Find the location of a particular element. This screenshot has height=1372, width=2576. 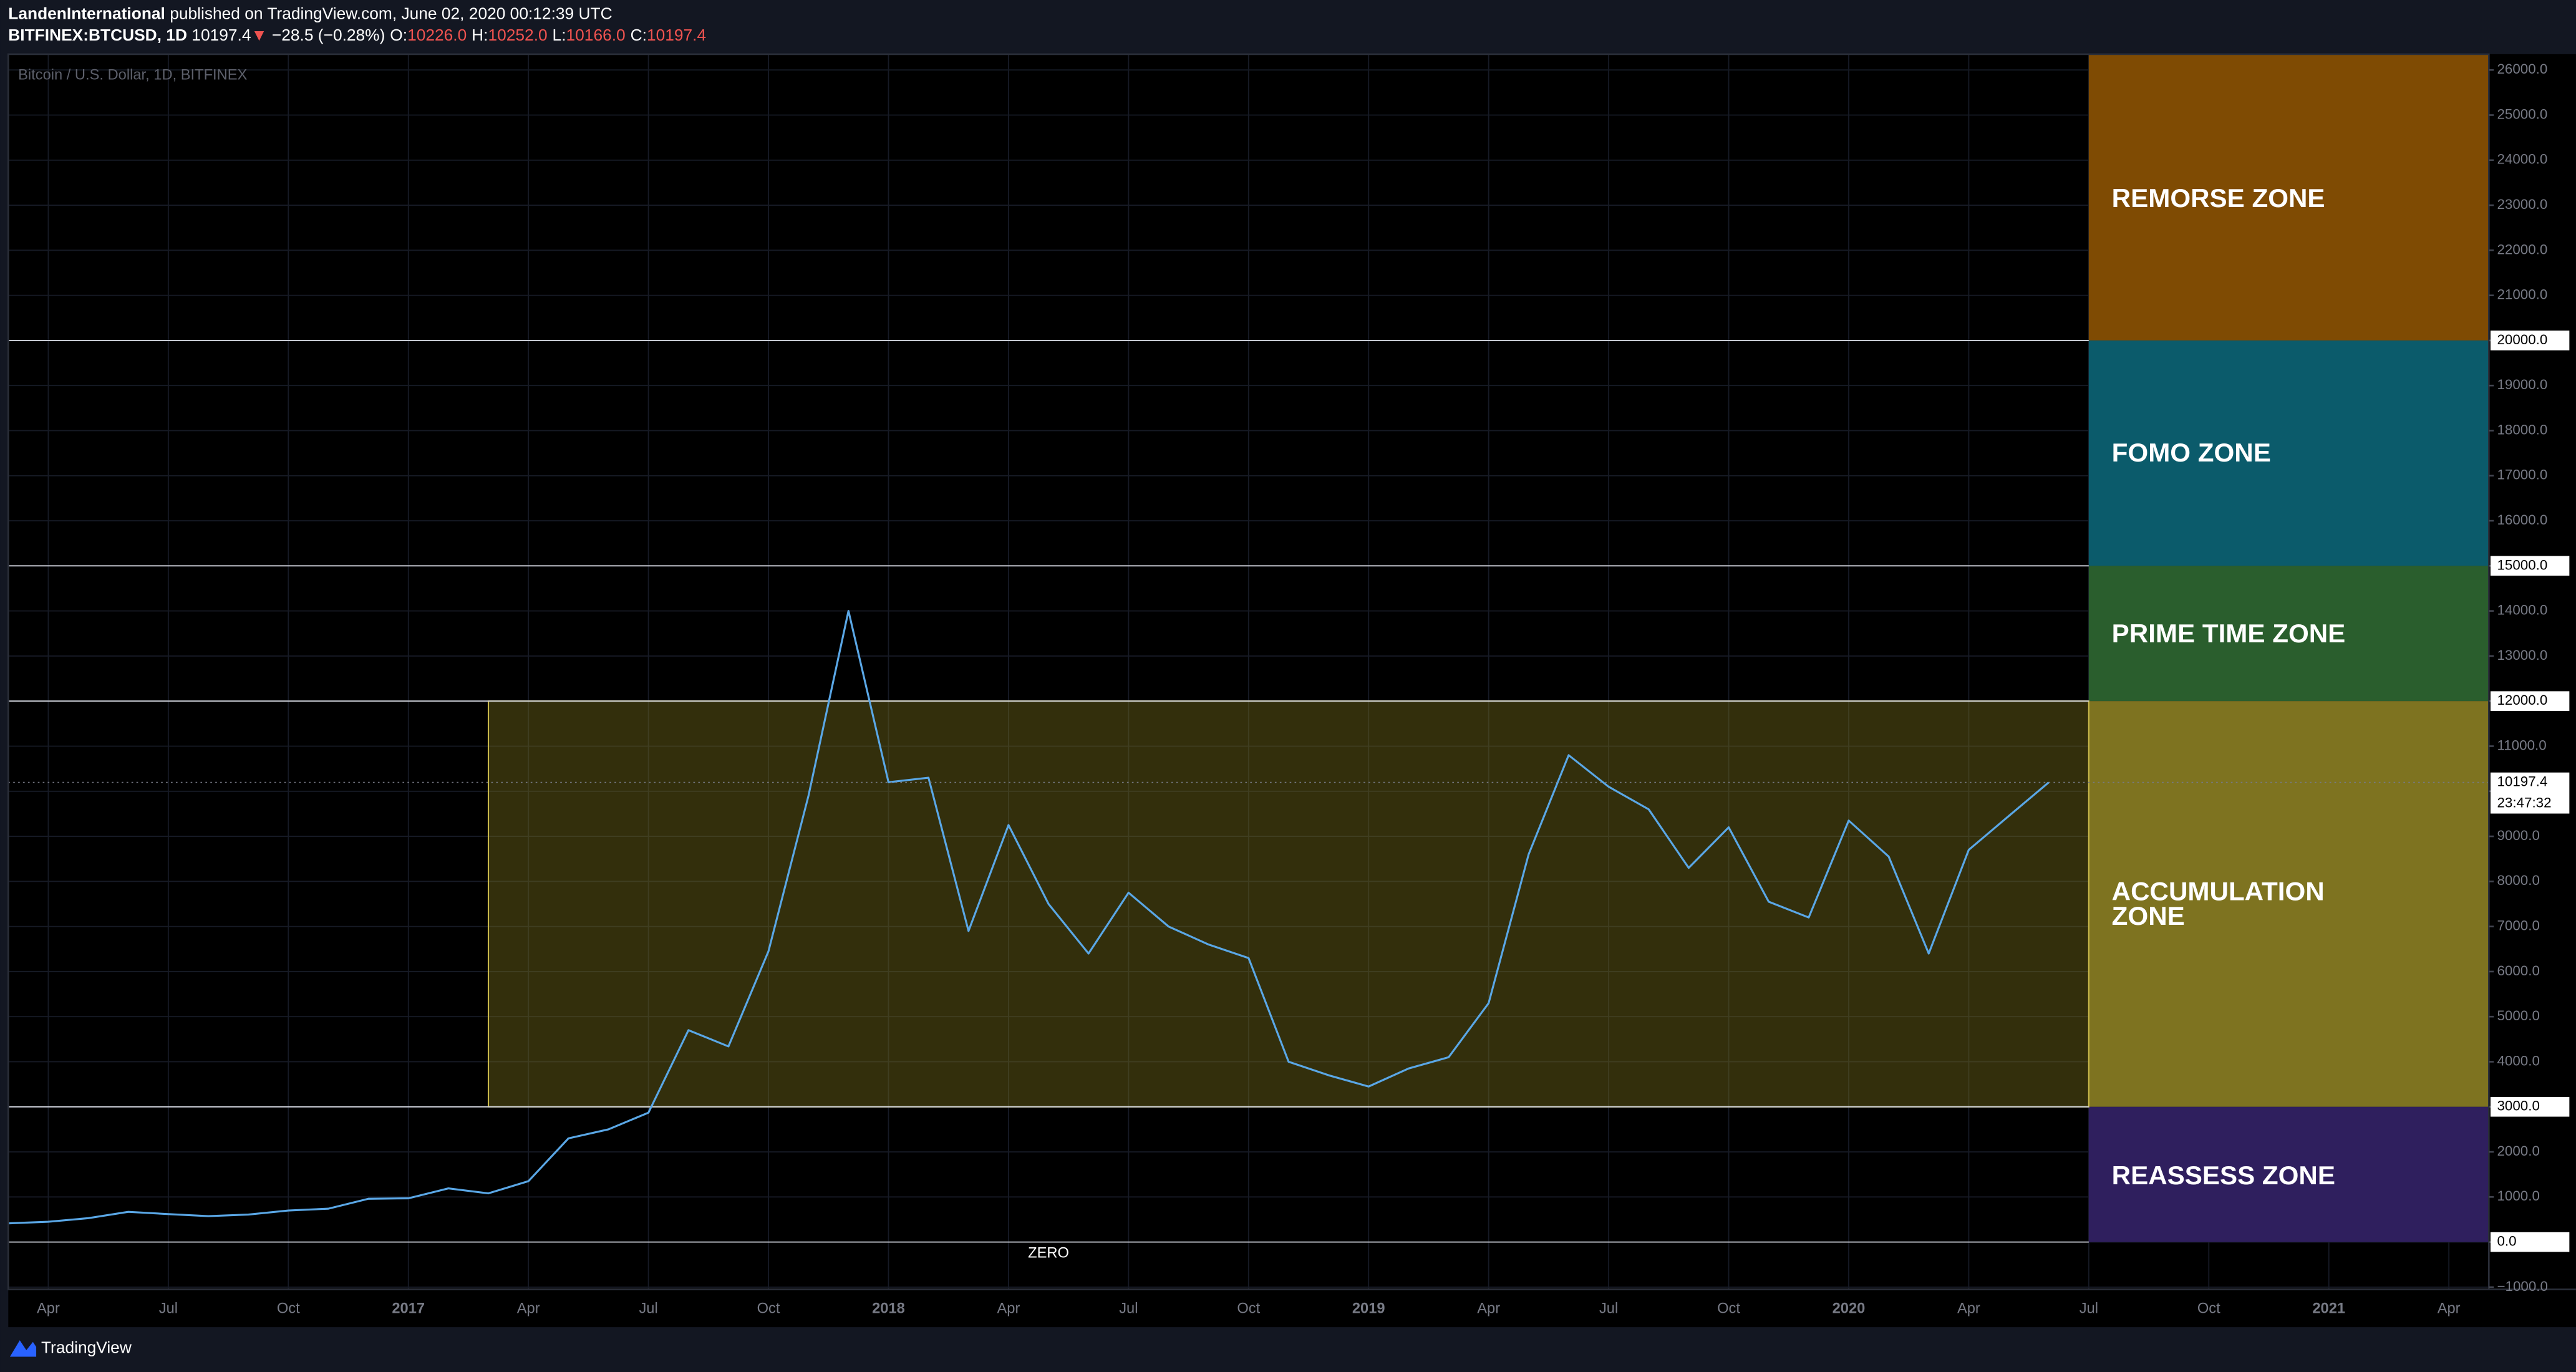

arrow: ▼ is located at coordinates (259, 35).